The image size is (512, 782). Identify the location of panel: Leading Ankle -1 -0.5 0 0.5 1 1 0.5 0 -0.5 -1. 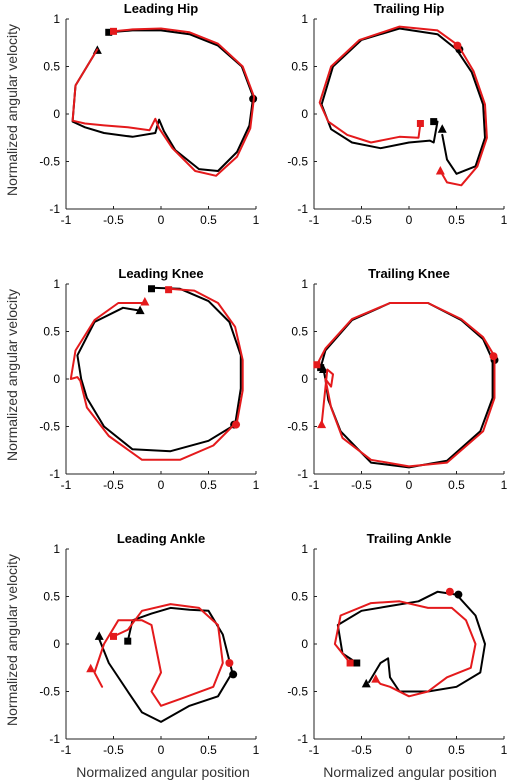
(149, 644).